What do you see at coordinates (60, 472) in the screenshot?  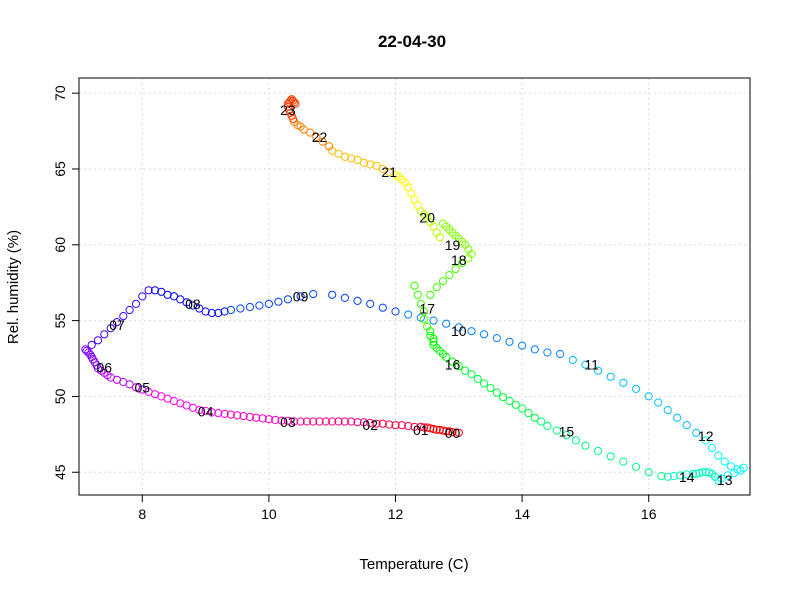 I see `y-tick-label: 45` at bounding box center [60, 472].